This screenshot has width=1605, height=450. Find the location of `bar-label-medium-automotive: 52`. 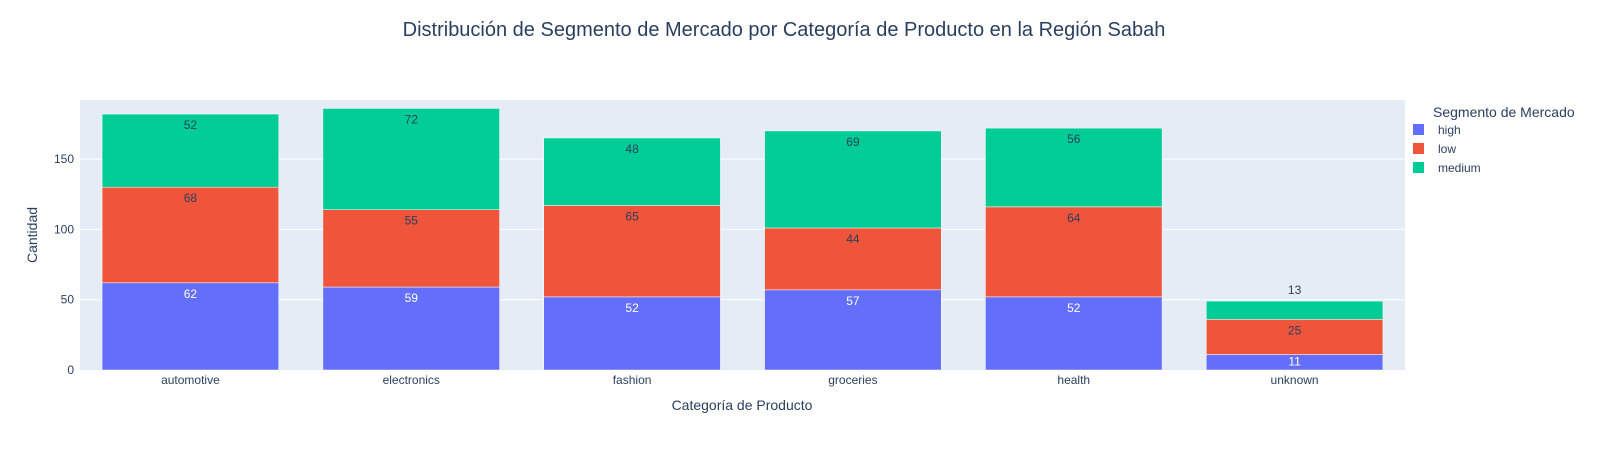

bar-label-medium-automotive: 52 is located at coordinates (191, 125).